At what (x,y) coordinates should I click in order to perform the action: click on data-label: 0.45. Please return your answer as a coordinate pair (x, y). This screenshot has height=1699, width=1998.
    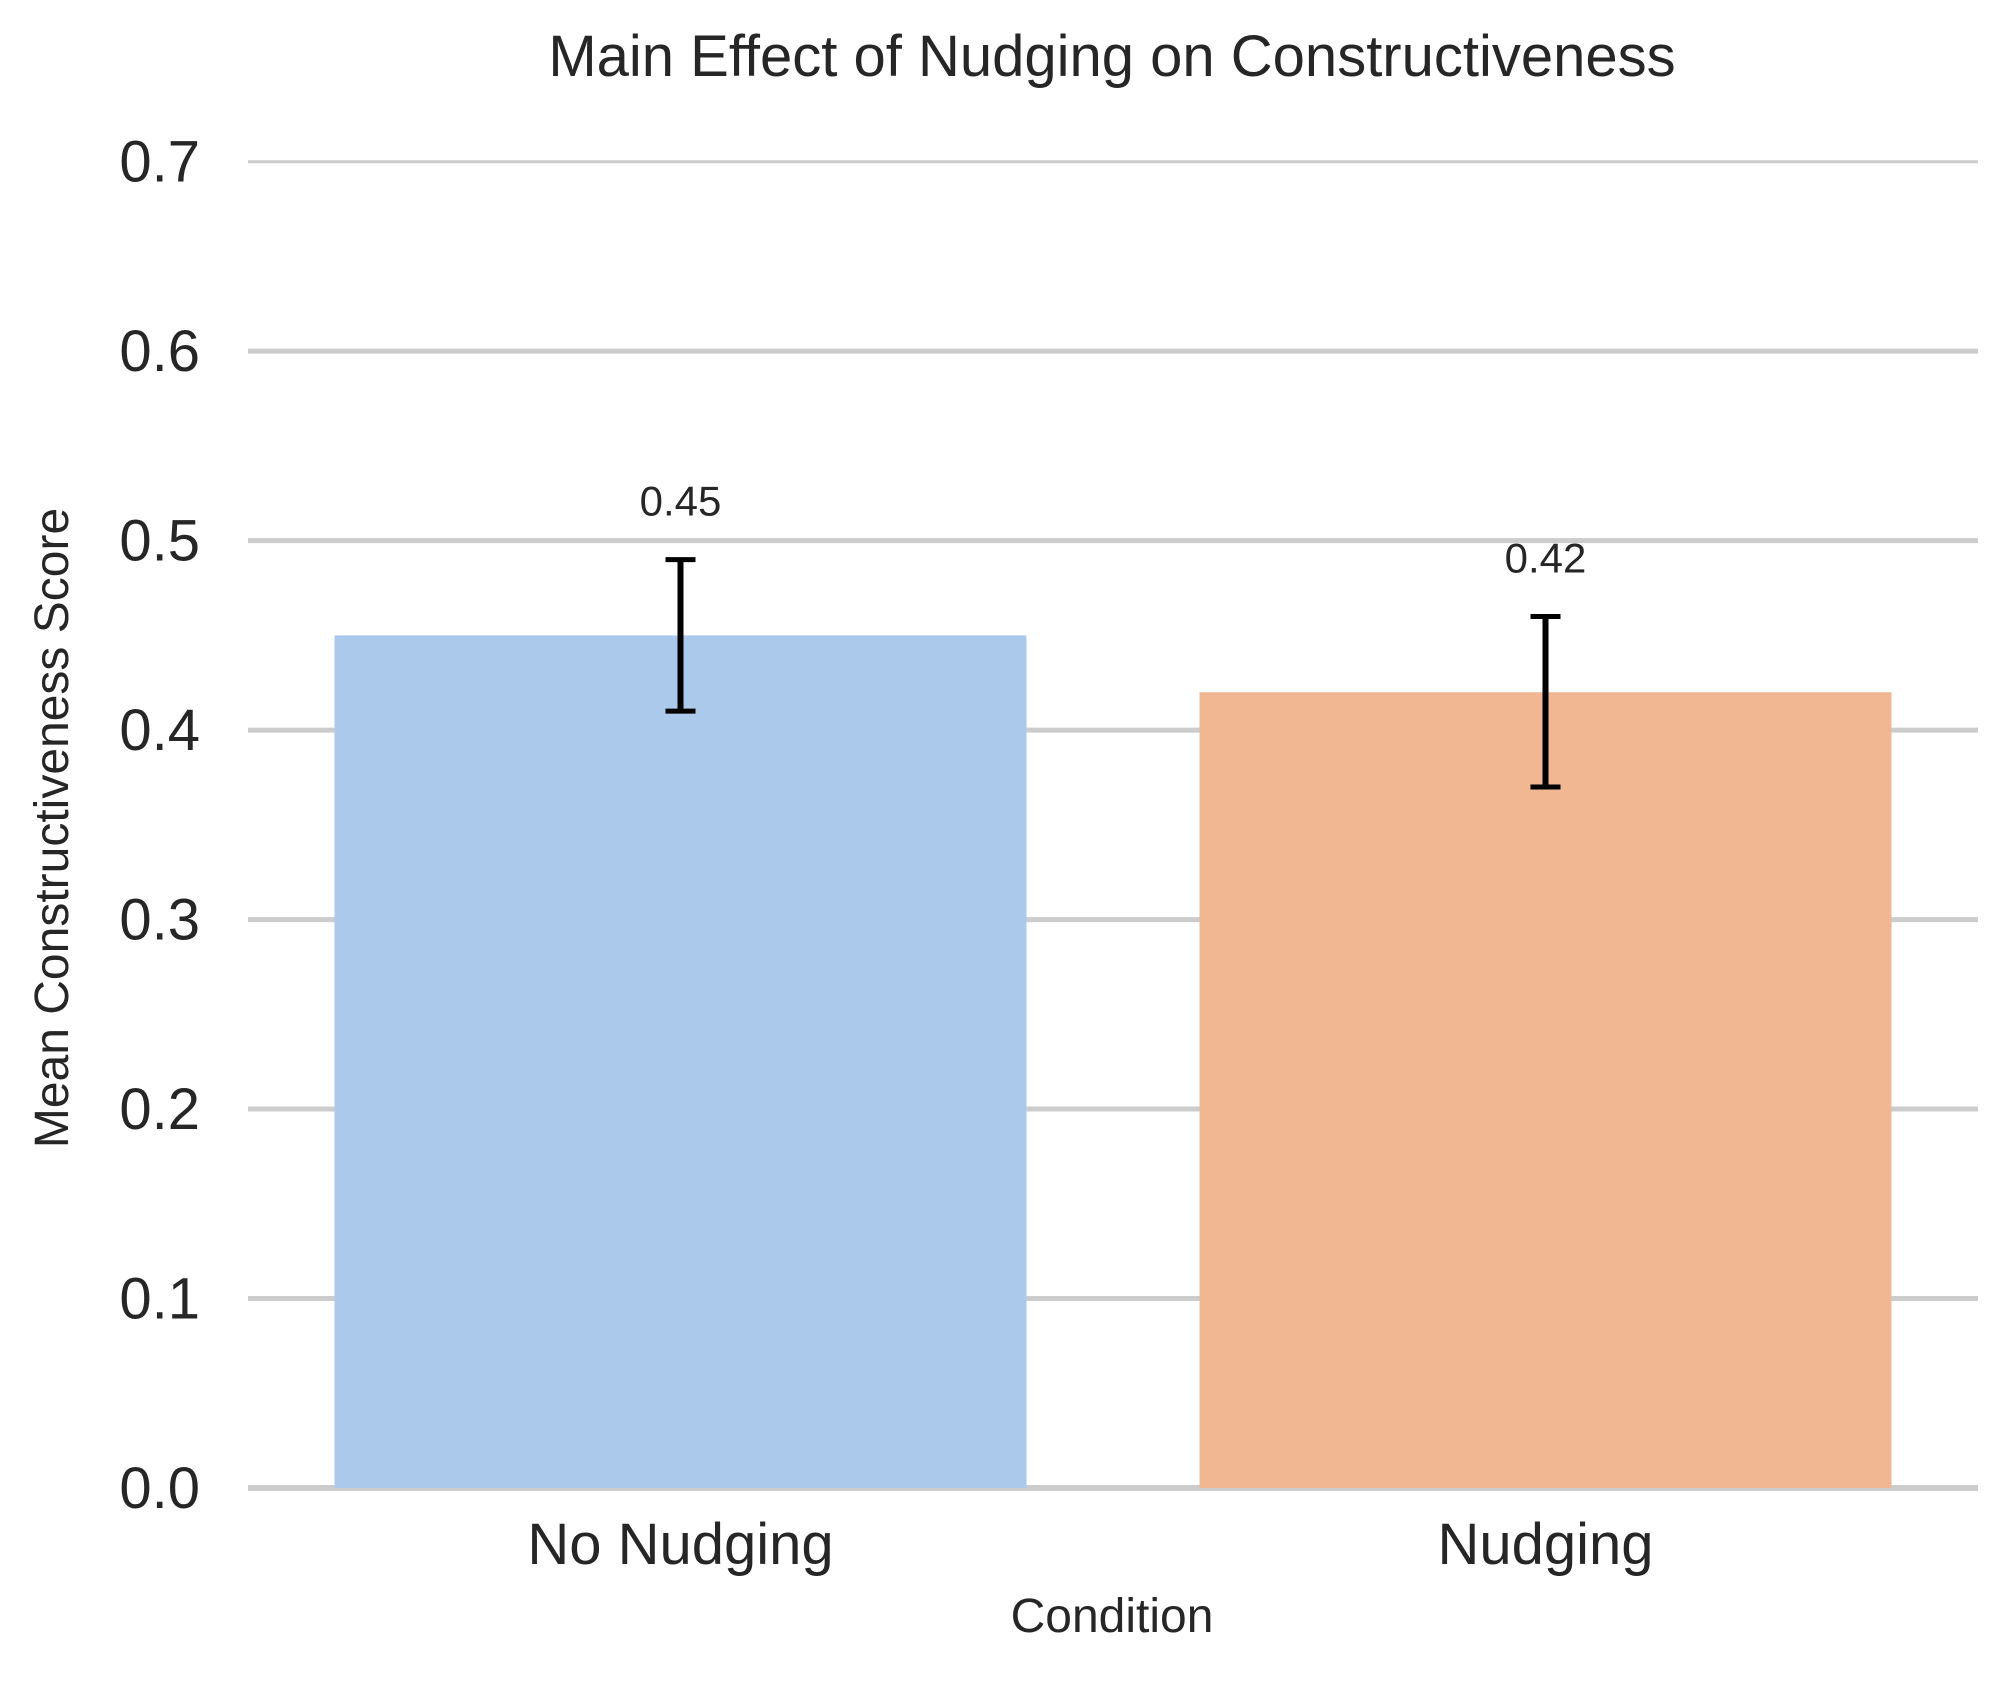
    Looking at the image, I should click on (681, 501).